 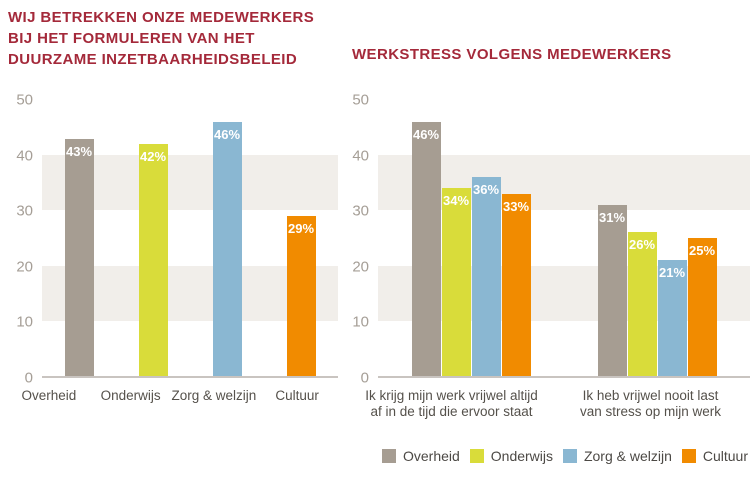 What do you see at coordinates (642, 245) in the screenshot?
I see `bar-value-label: 26%` at bounding box center [642, 245].